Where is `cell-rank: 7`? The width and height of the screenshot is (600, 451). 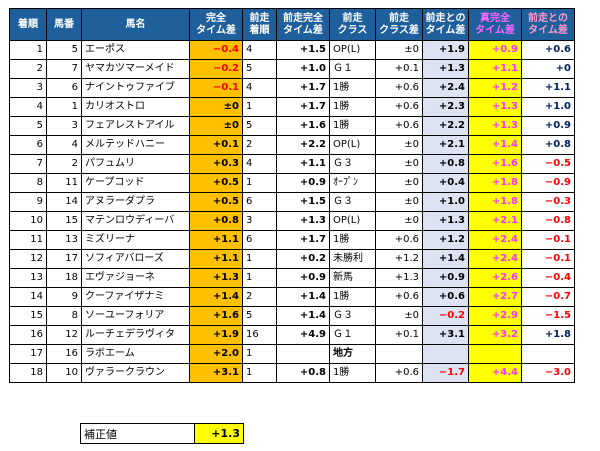
cell-rank: 7 is located at coordinates (28, 164).